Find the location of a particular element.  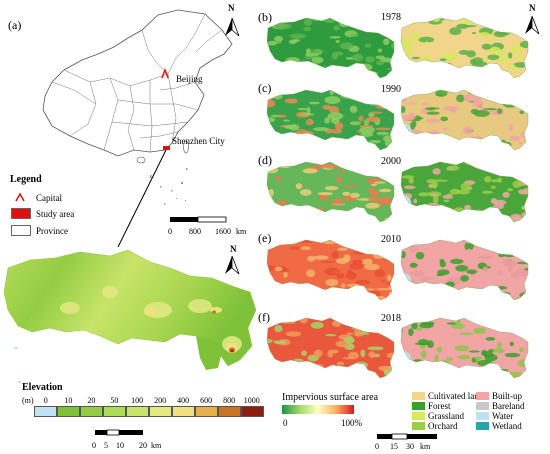

elevation-unit: (m) is located at coordinates (28, 400).